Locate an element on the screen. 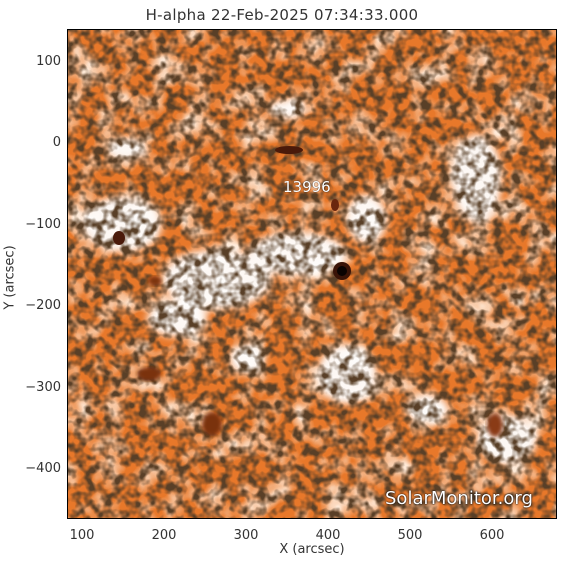  y-tick-label: −200 is located at coordinates (43, 305).